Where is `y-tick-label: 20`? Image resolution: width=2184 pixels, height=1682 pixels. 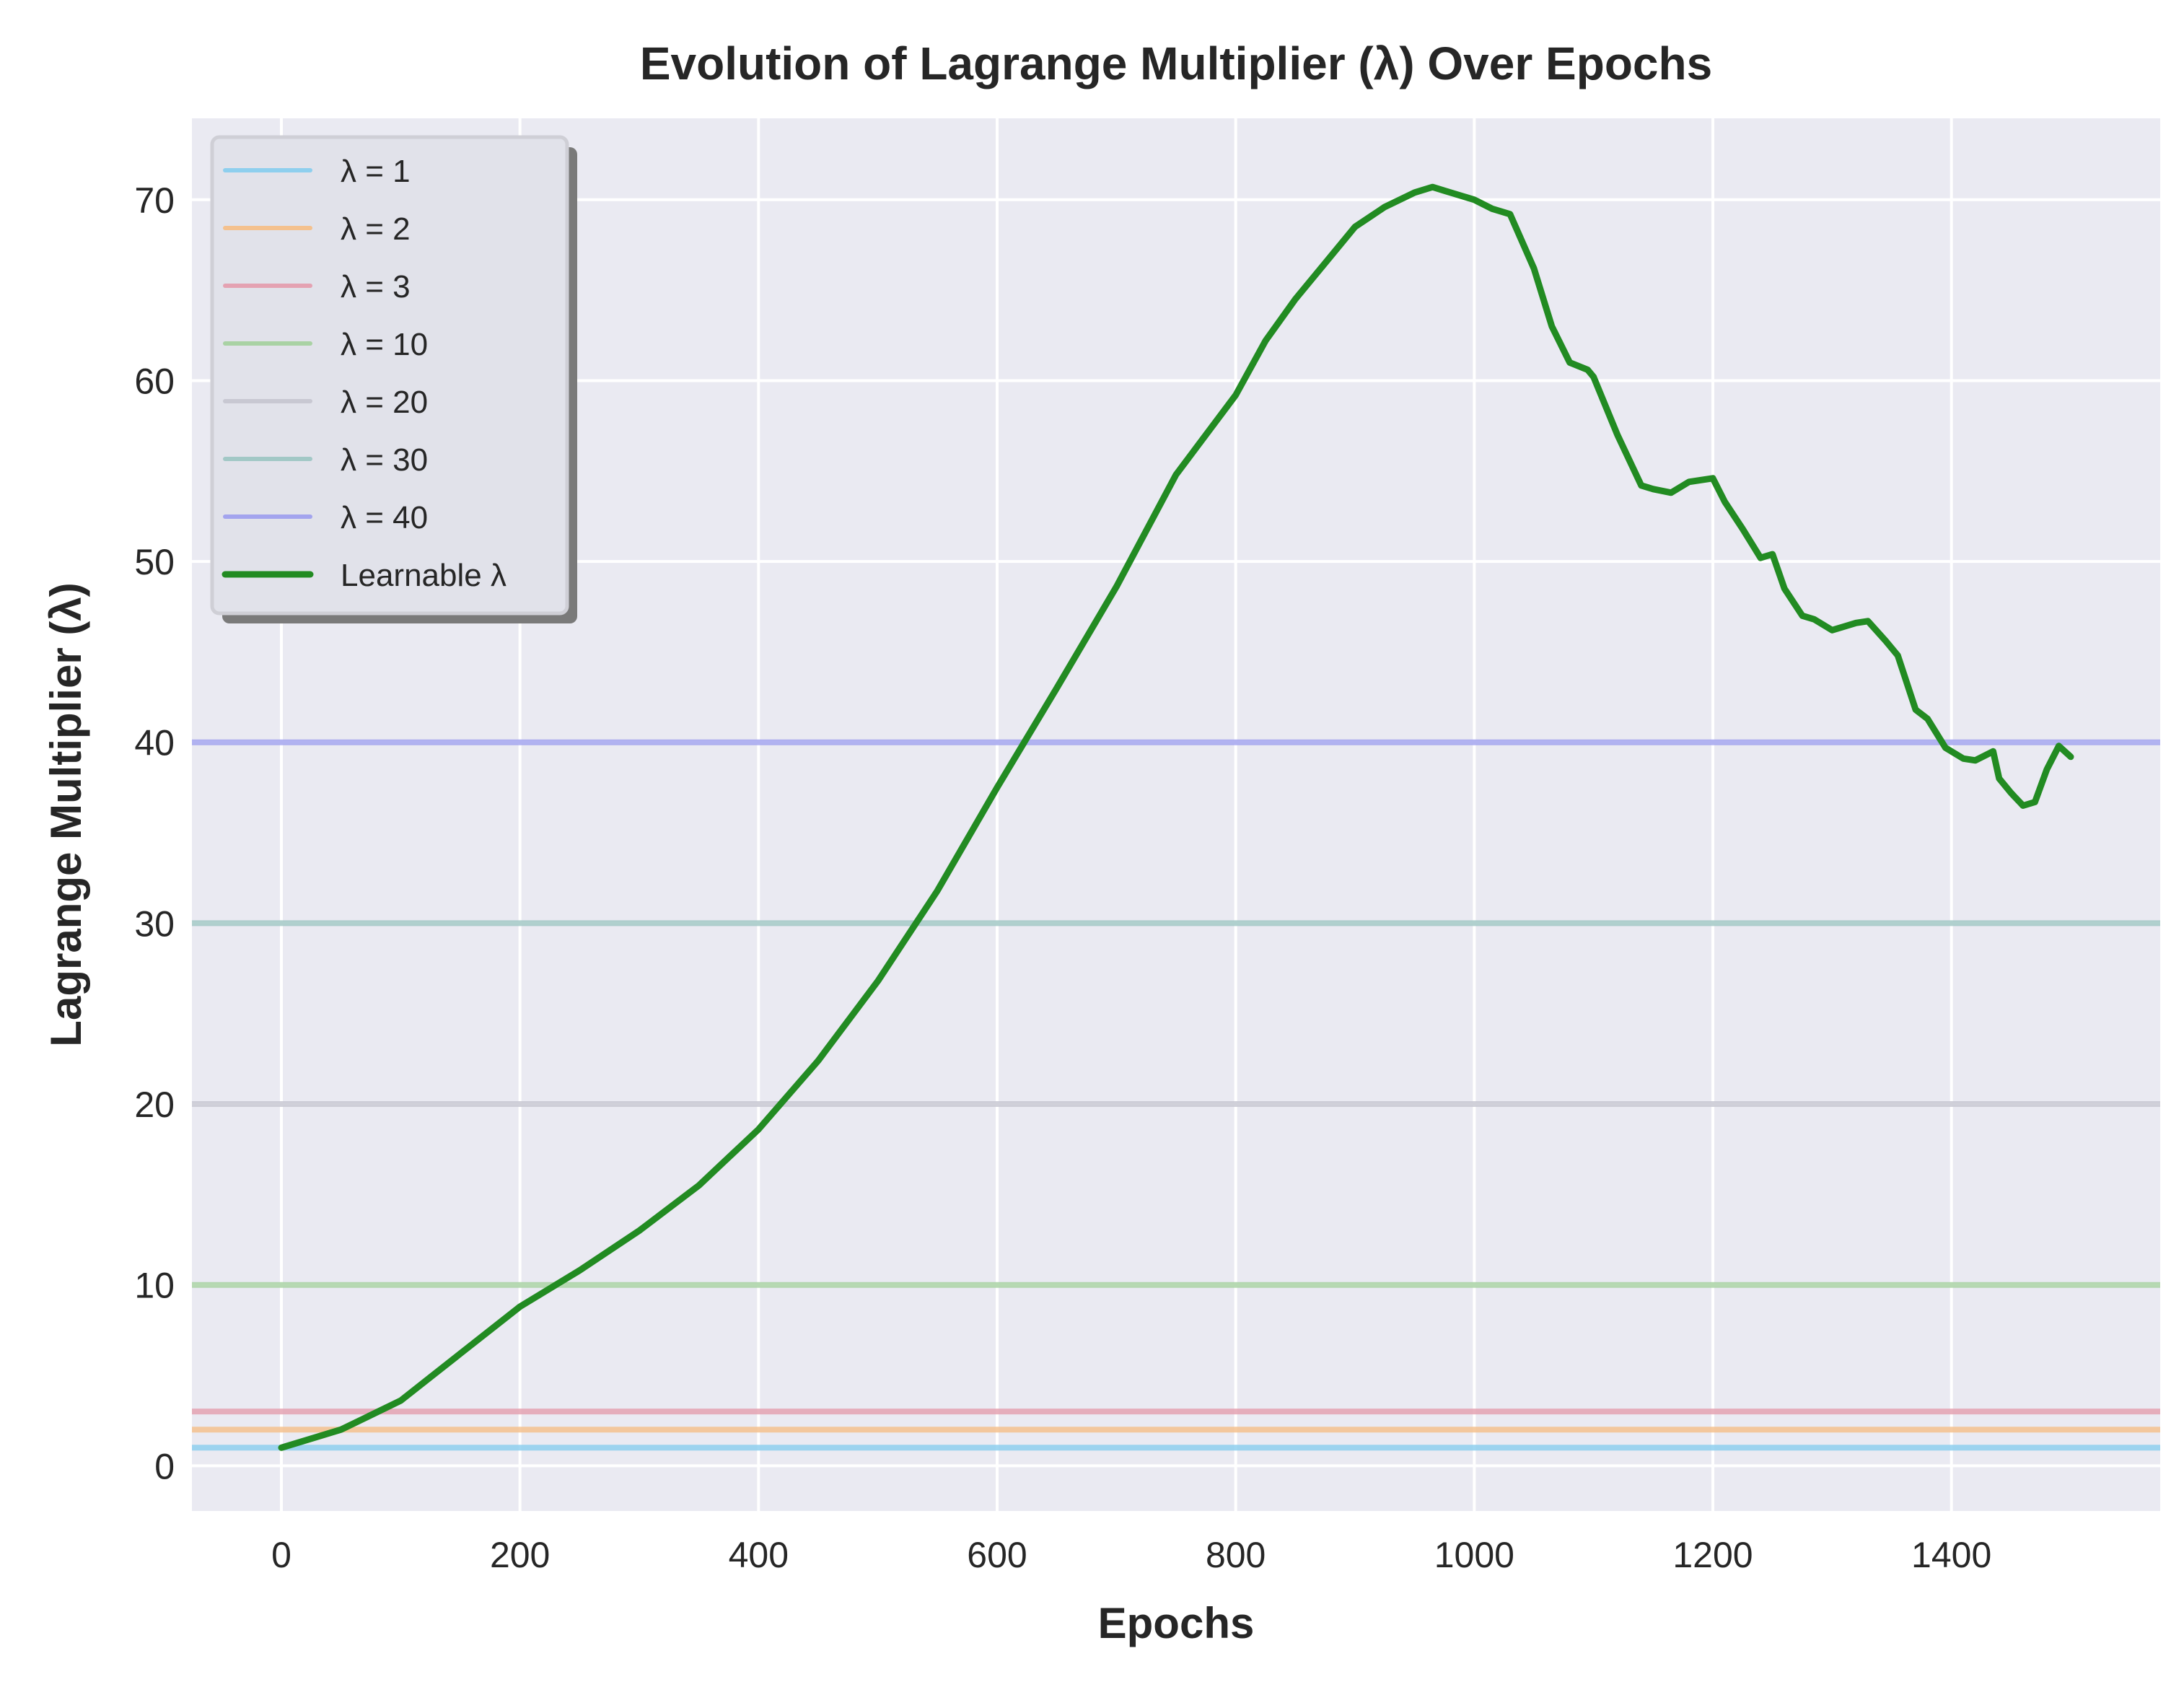
y-tick-label: 20 is located at coordinates (154, 1105).